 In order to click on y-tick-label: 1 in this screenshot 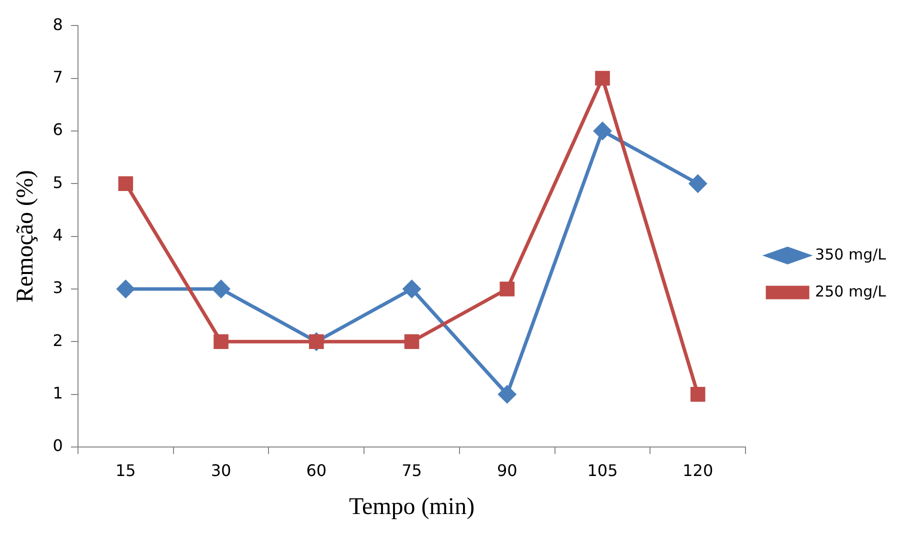, I will do `click(57, 392)`.